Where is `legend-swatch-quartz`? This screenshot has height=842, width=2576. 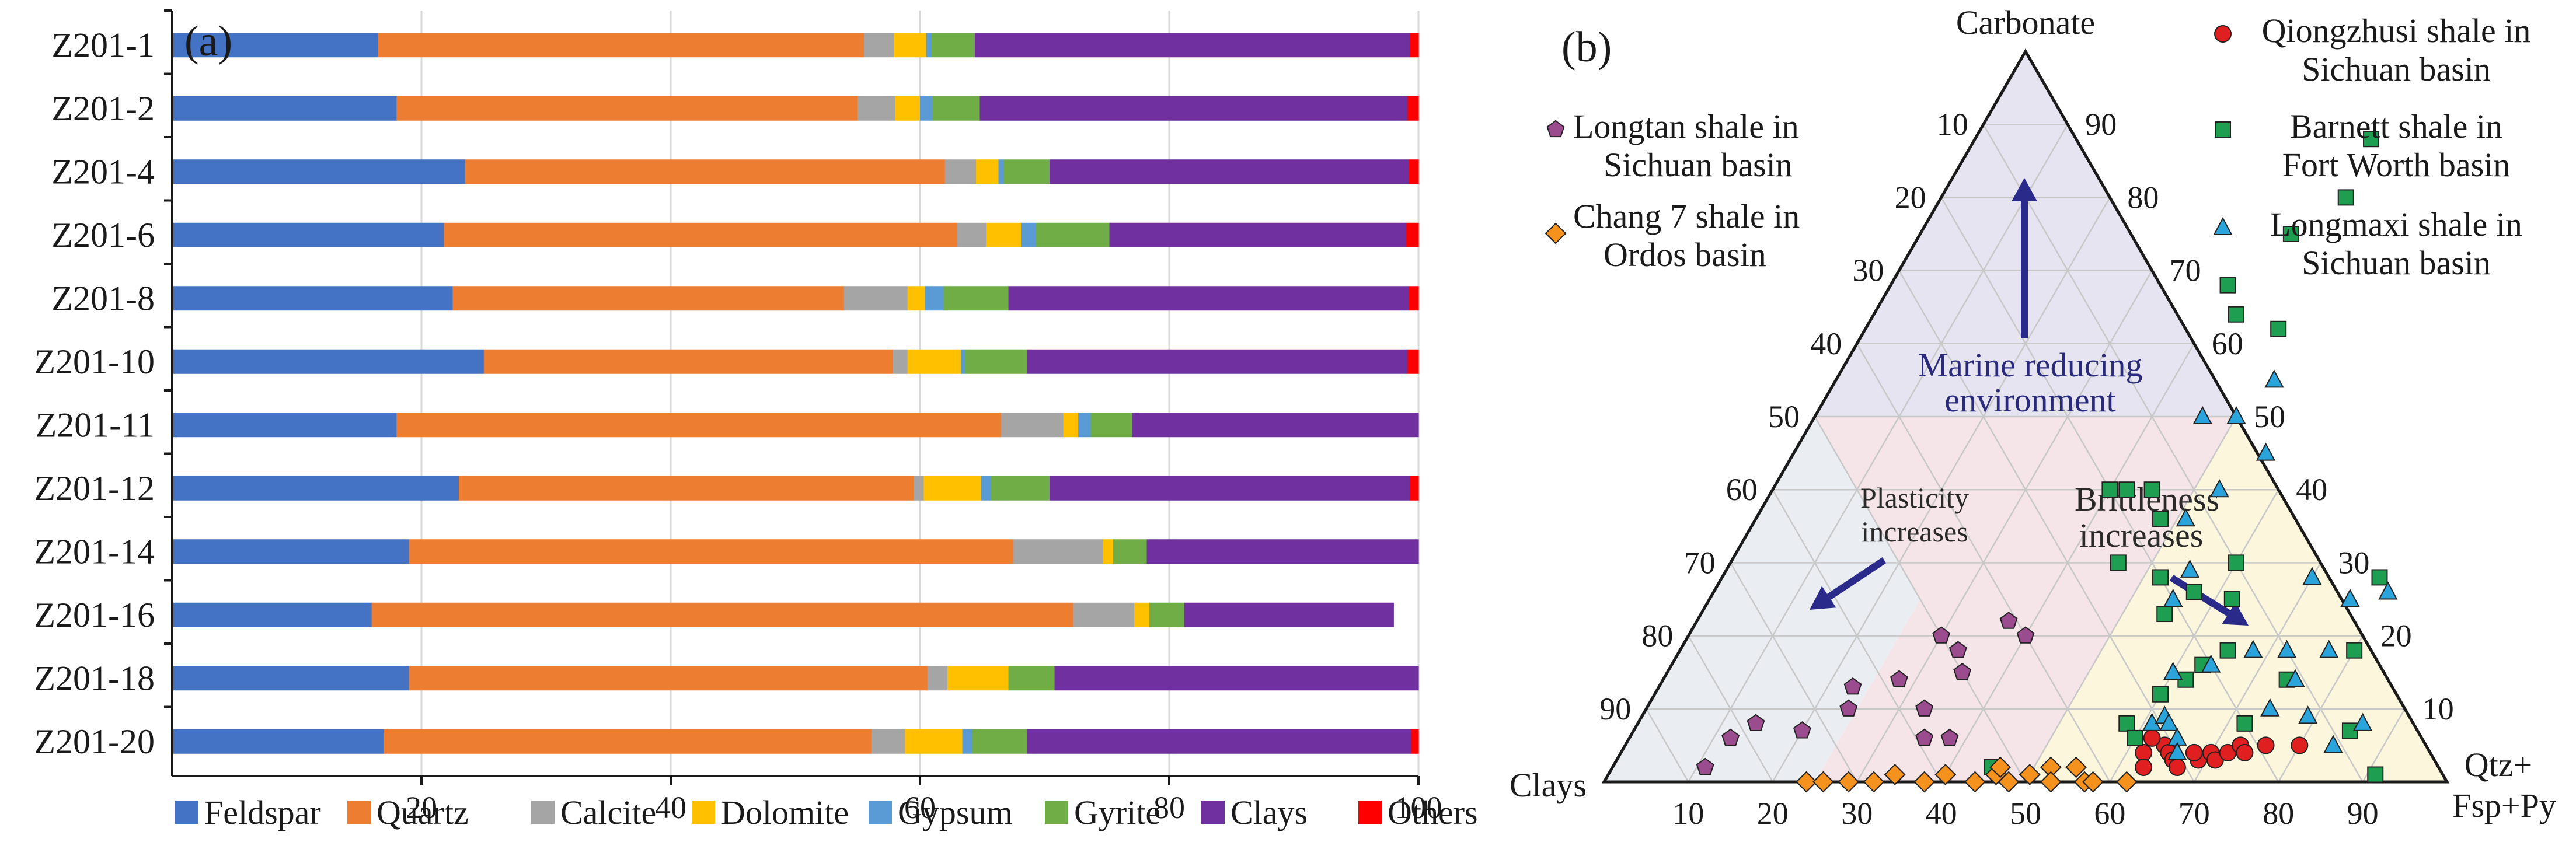
legend-swatch-quartz is located at coordinates (359, 812).